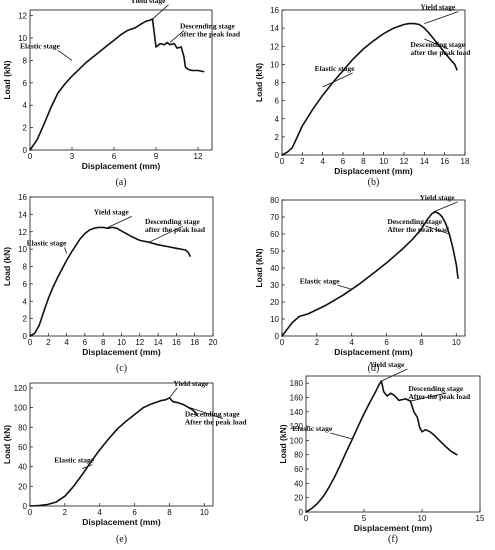 The image size is (495, 550). Describe the element at coordinates (121, 539) in the screenshot. I see `panel-caption: (e)` at that location.